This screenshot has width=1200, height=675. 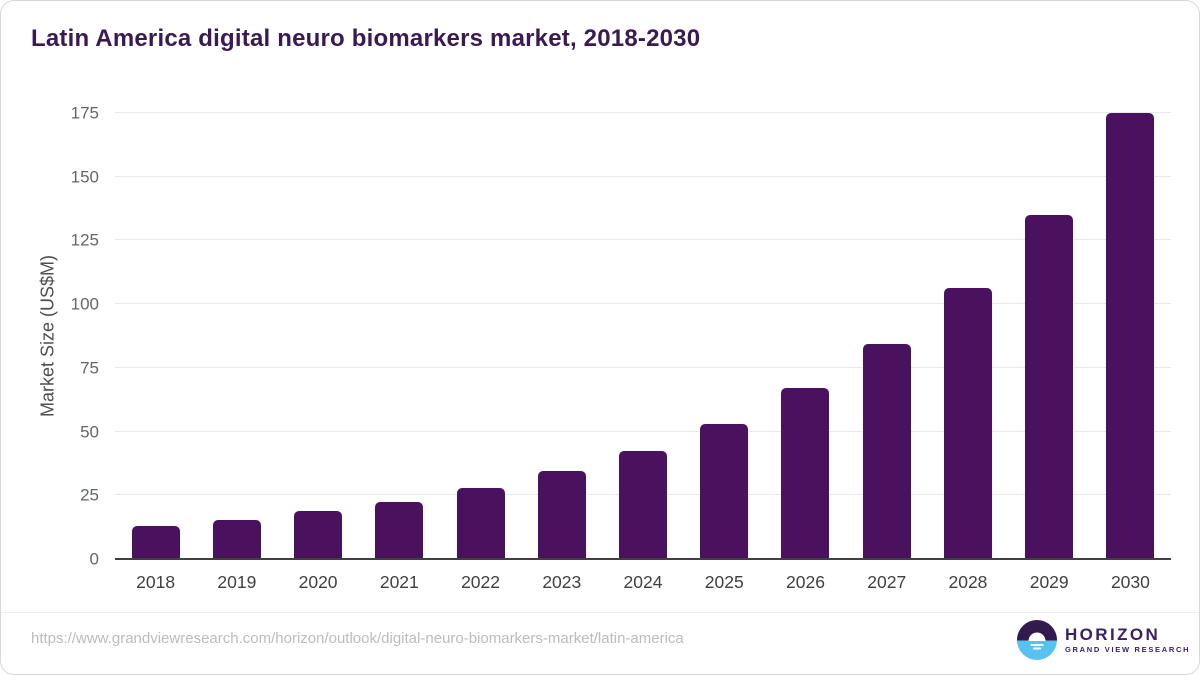 I want to click on y-tick-label-50: 50, so click(x=89, y=432).